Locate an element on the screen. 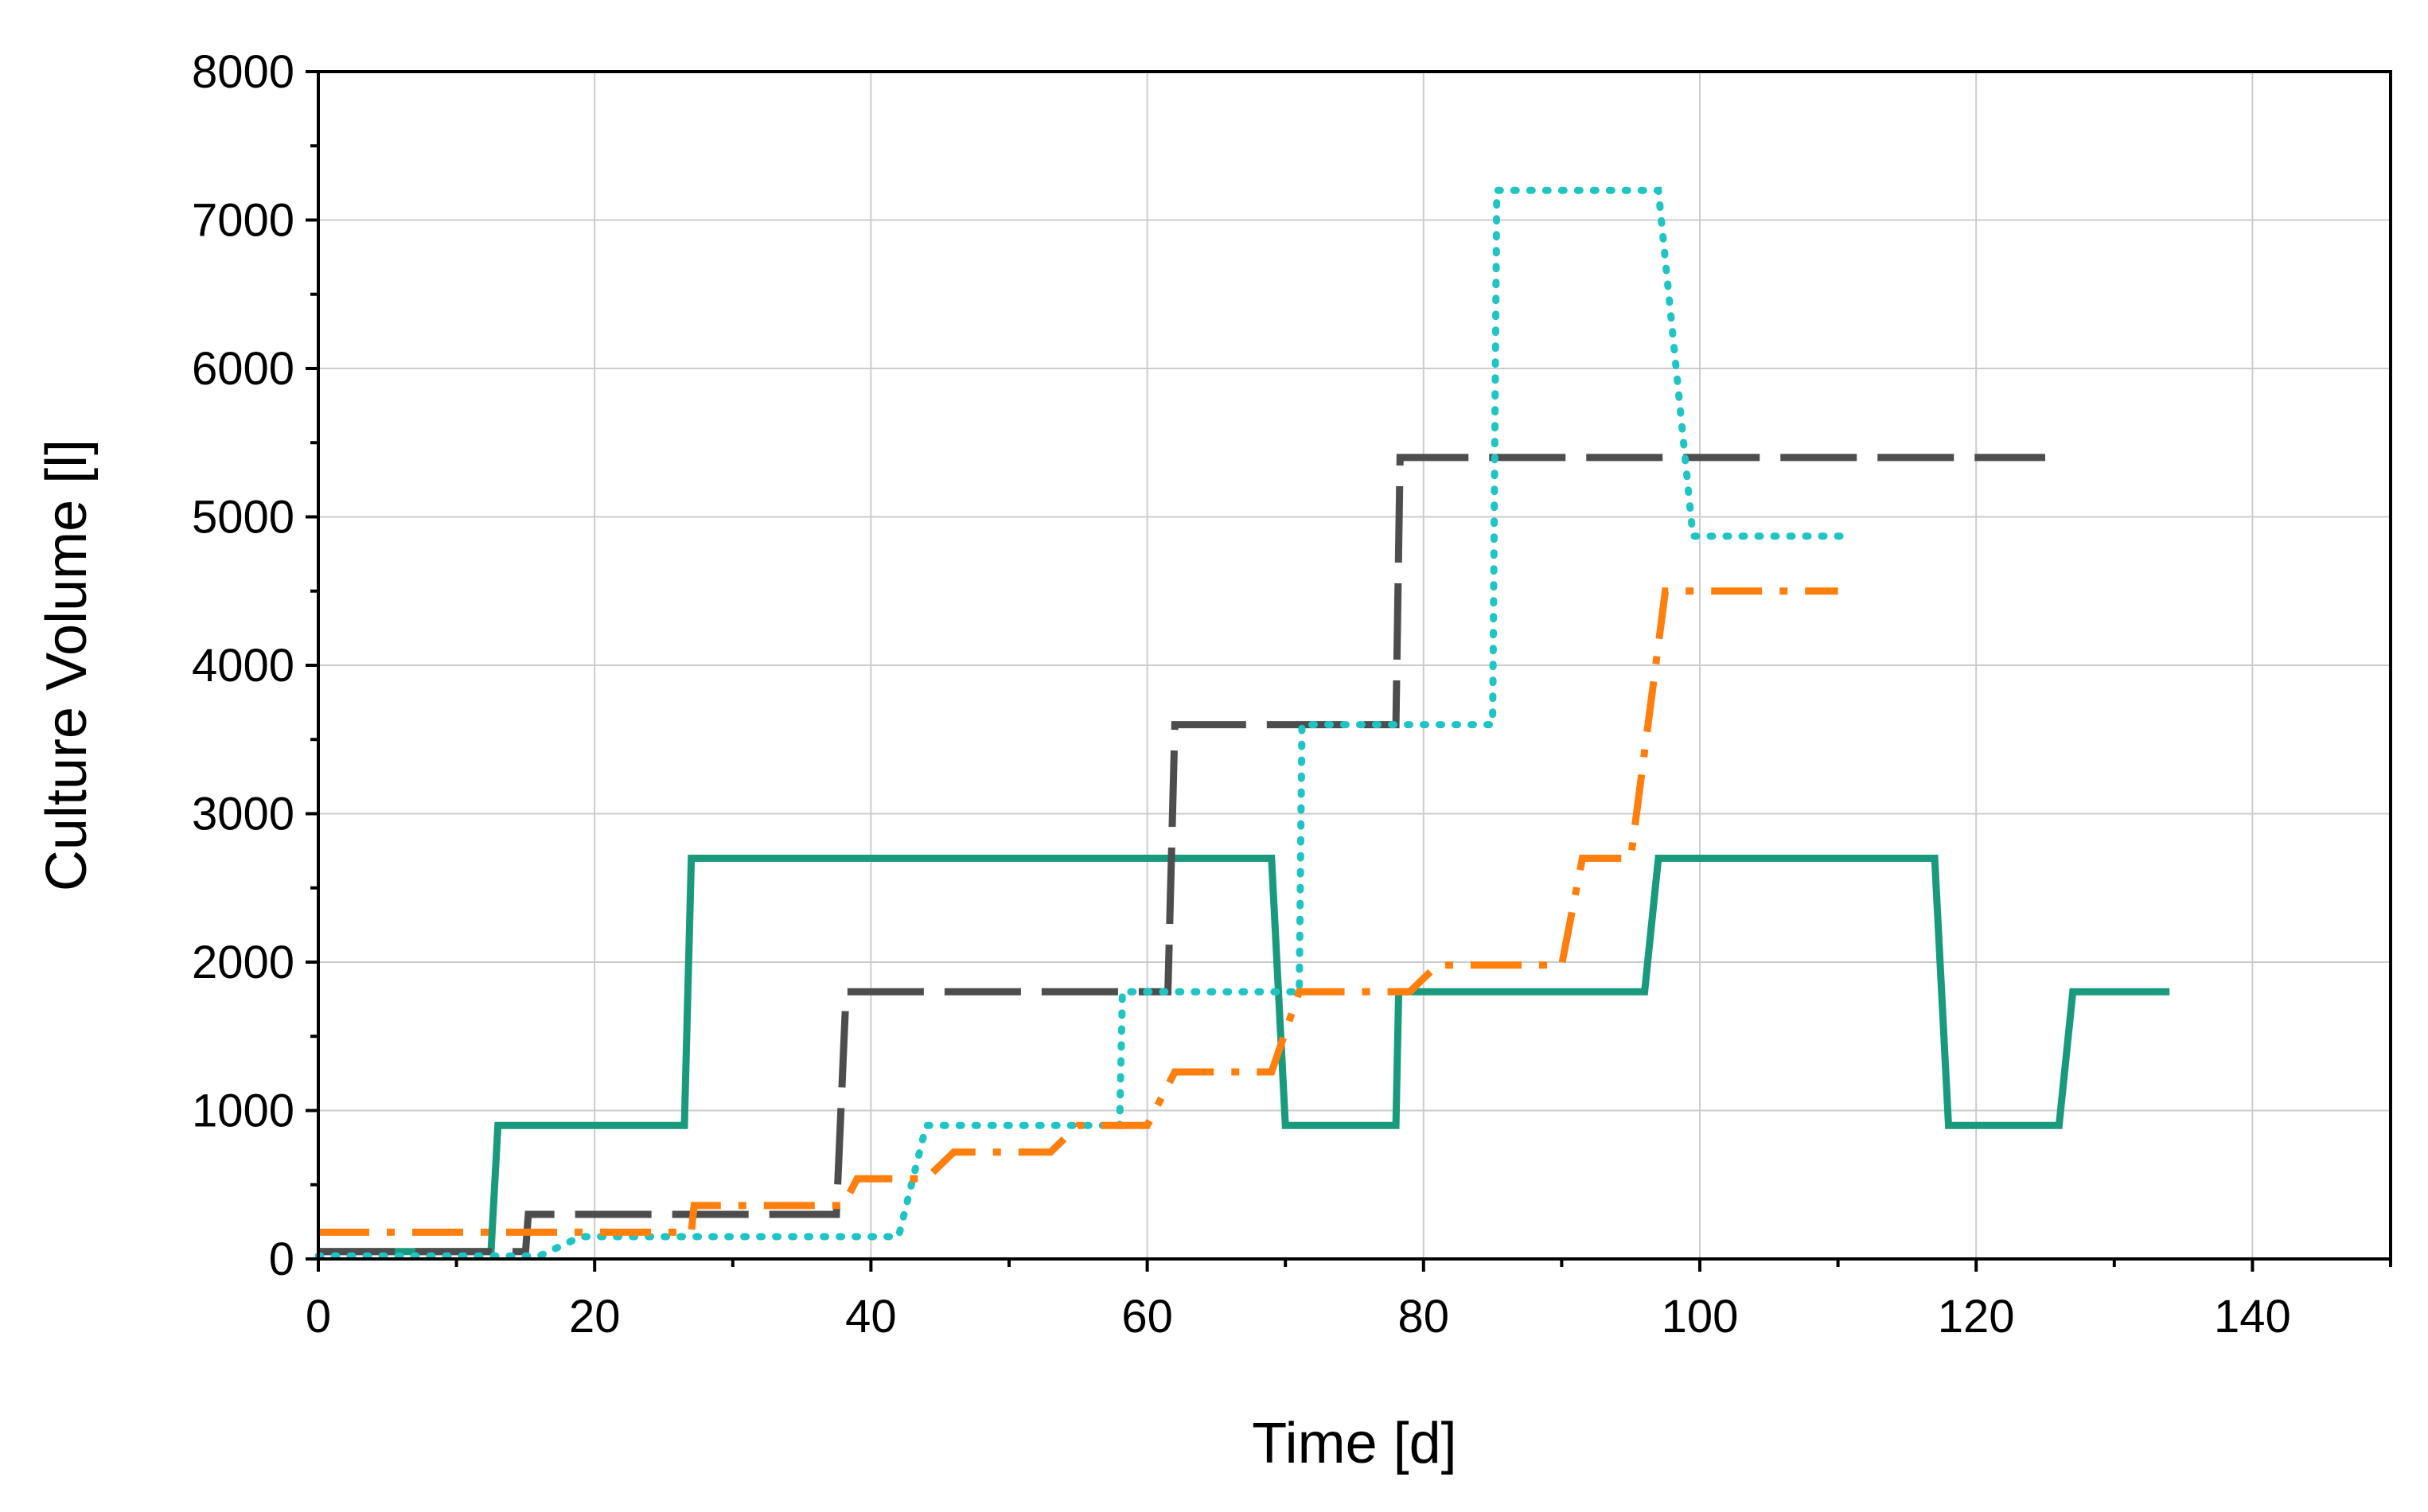 Image resolution: width=2428 pixels, height=1512 pixels. x-tick-label: 80 is located at coordinates (1424, 1316).